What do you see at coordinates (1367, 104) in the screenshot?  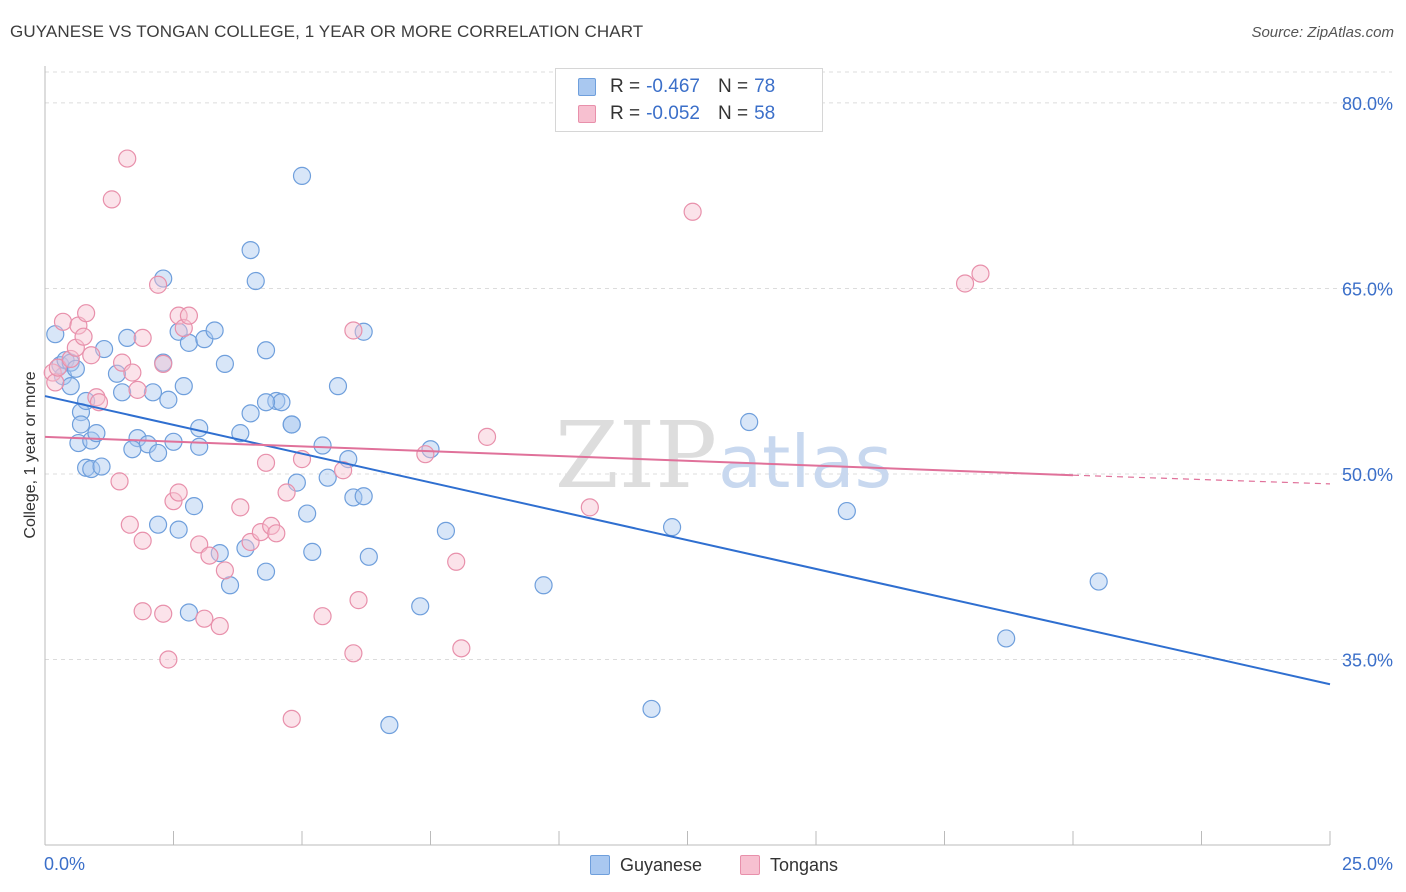 I see `y-tick-label: 80.0%` at bounding box center [1367, 104].